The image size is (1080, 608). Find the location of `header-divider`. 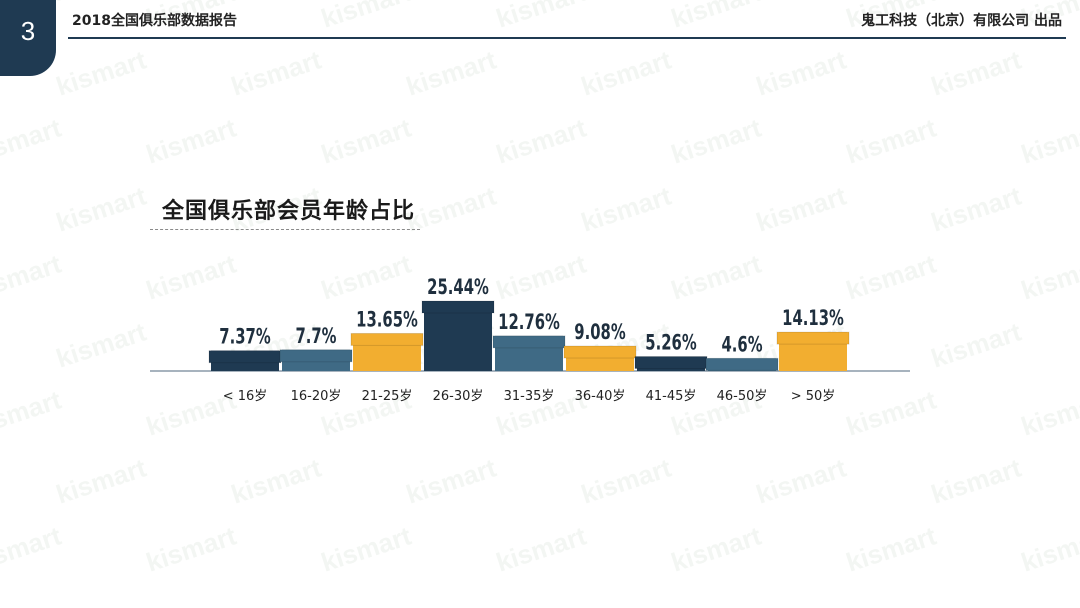

header-divider is located at coordinates (567, 38).